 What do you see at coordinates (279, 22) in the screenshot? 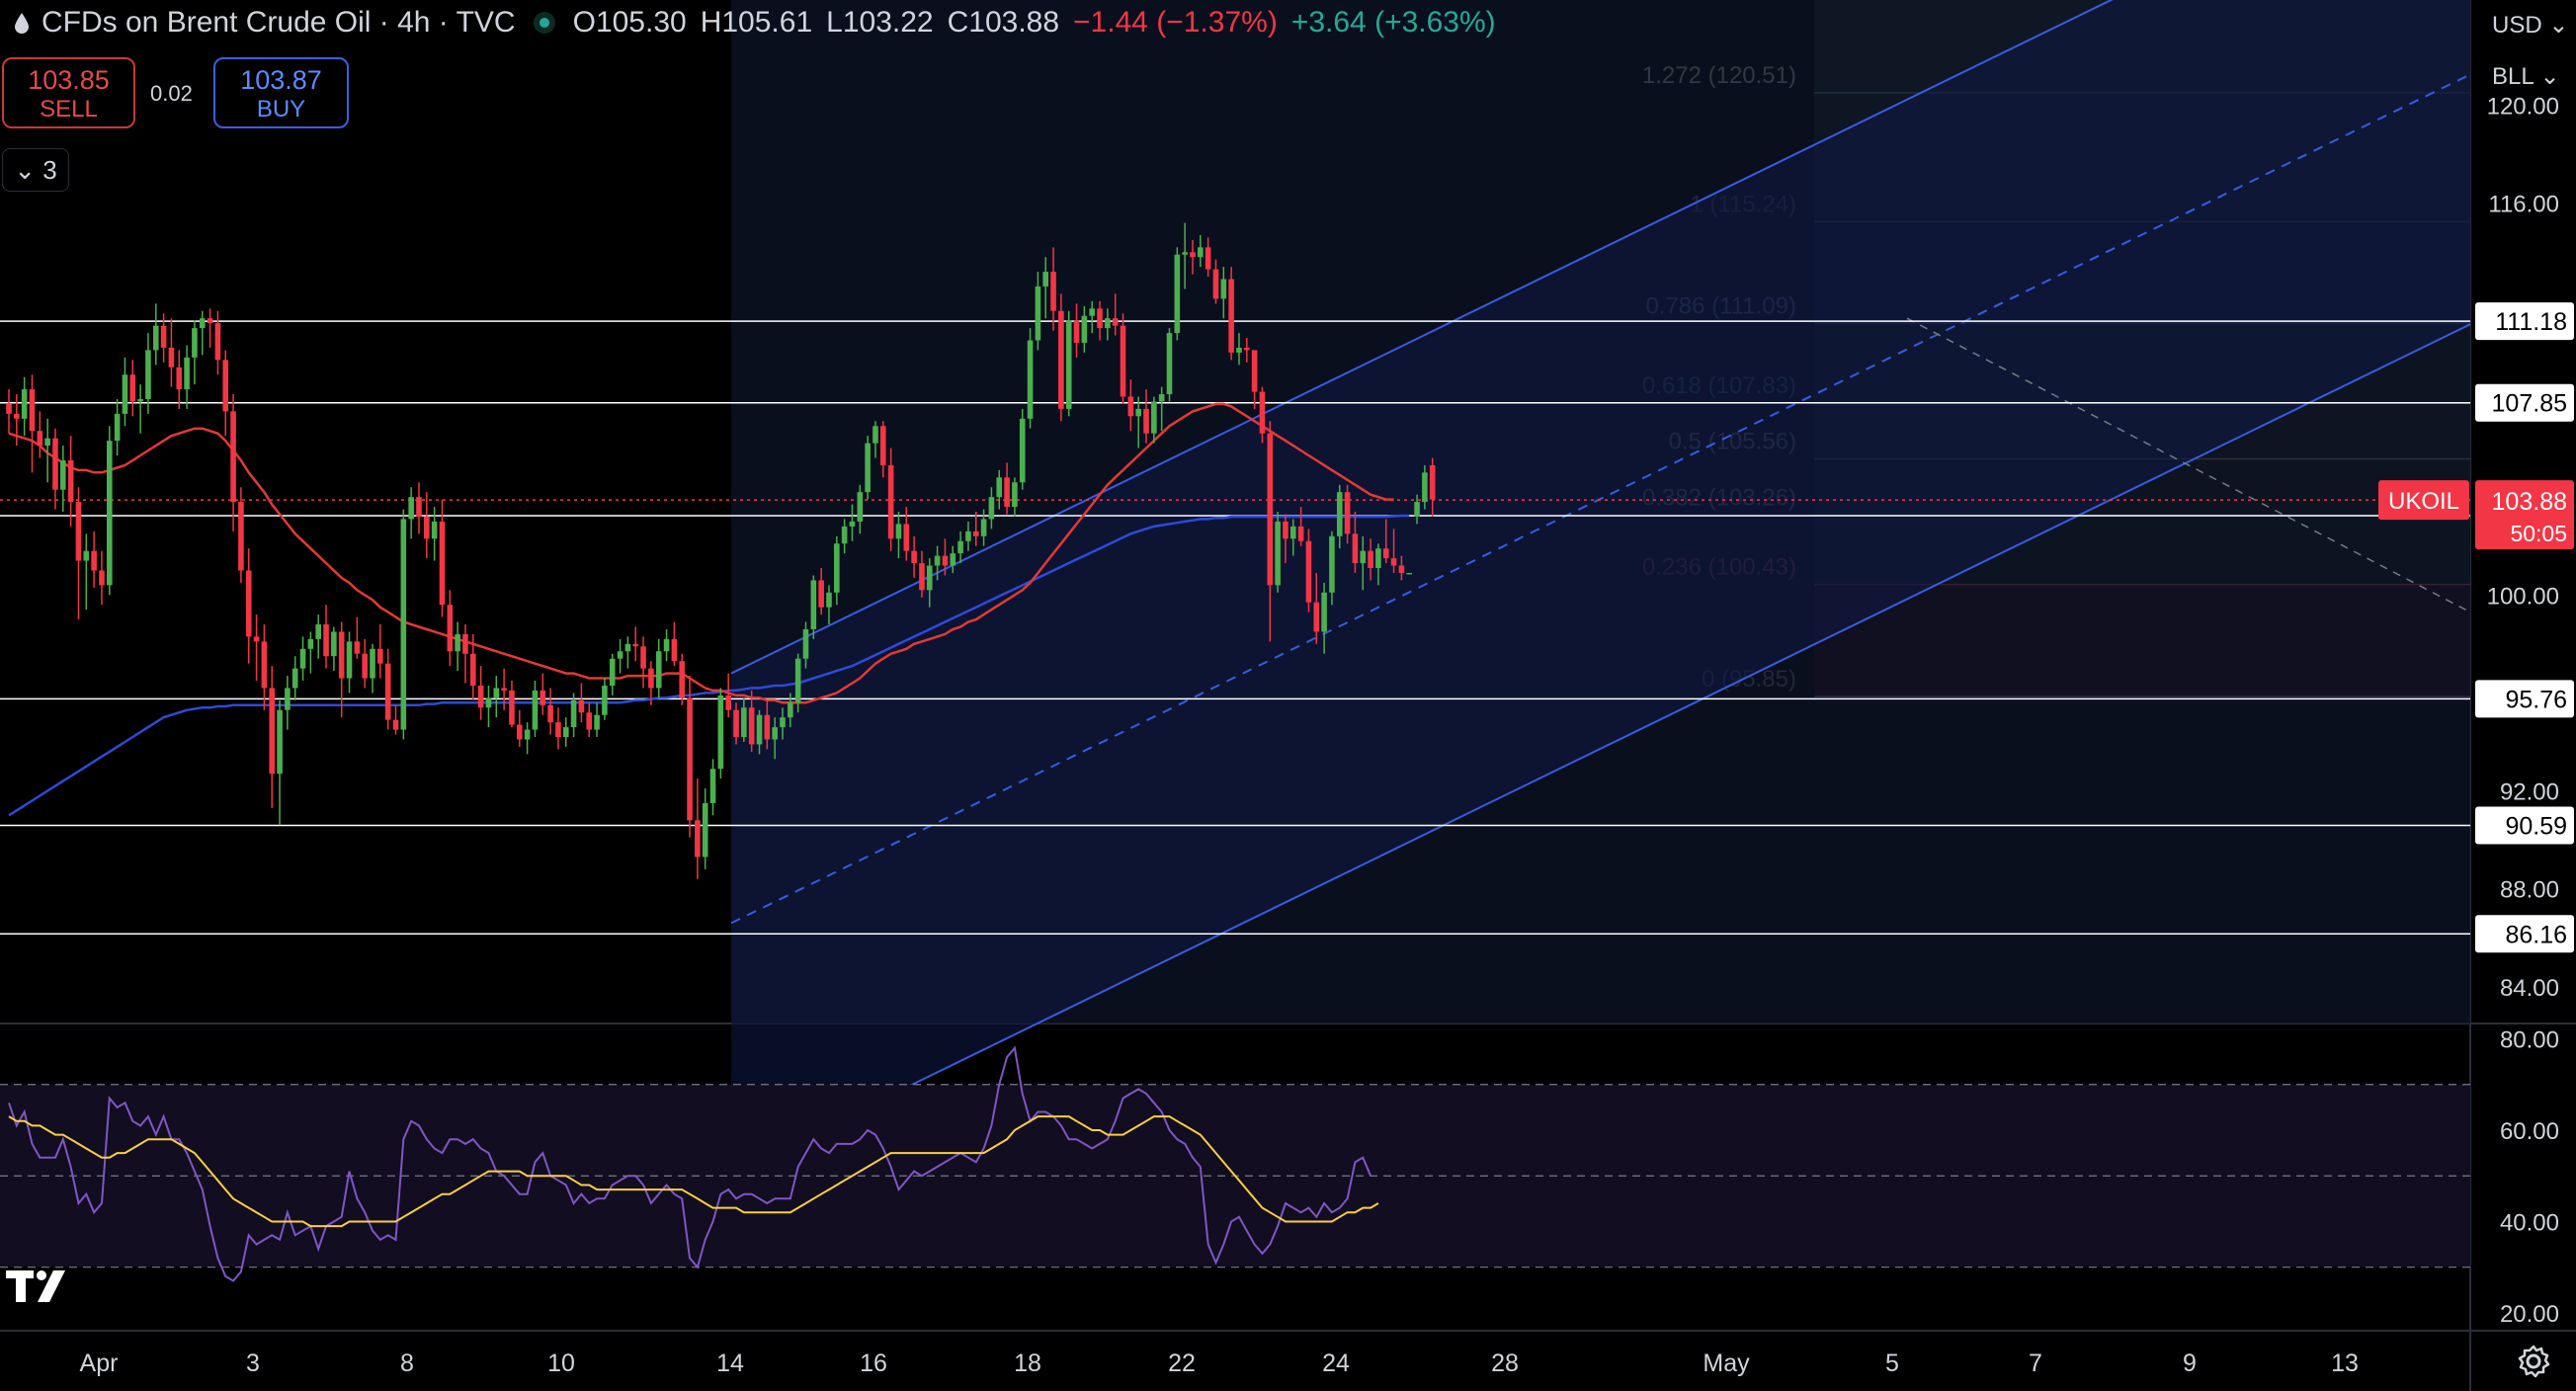
I see `symbol-title: CFDs on Brent Crude Oil · 4h · TVC` at bounding box center [279, 22].